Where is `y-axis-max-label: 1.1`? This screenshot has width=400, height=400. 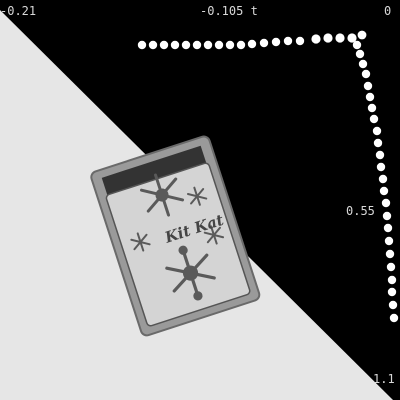 y-axis-max-label: 1.1 is located at coordinates (384, 379).